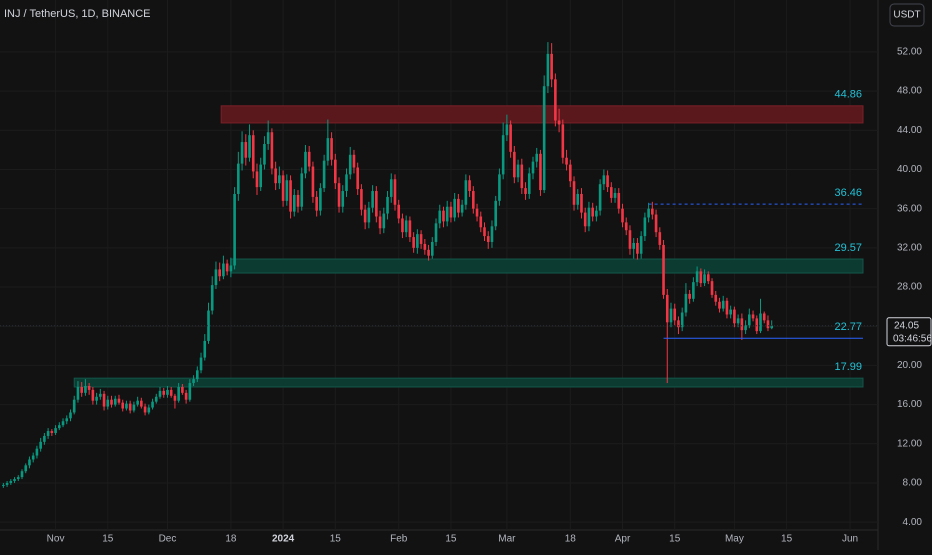 This screenshot has height=555, width=932. What do you see at coordinates (77, 14) in the screenshot?
I see `chart-title: INJ / TetherUS, 1D, BINANCE` at bounding box center [77, 14].